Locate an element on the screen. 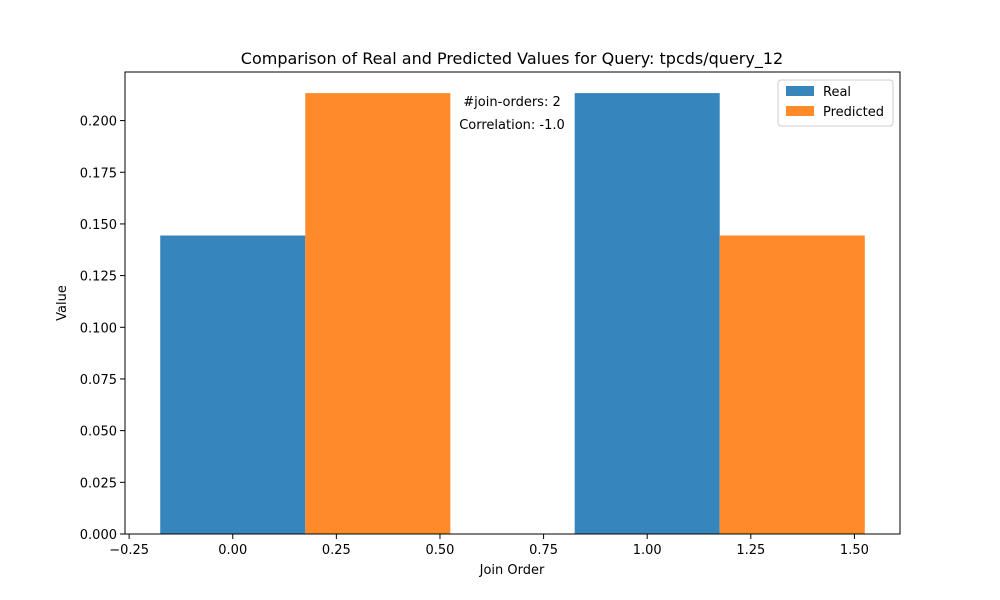  annotation-join-orders: #join-orders: 2 is located at coordinates (511, 102).